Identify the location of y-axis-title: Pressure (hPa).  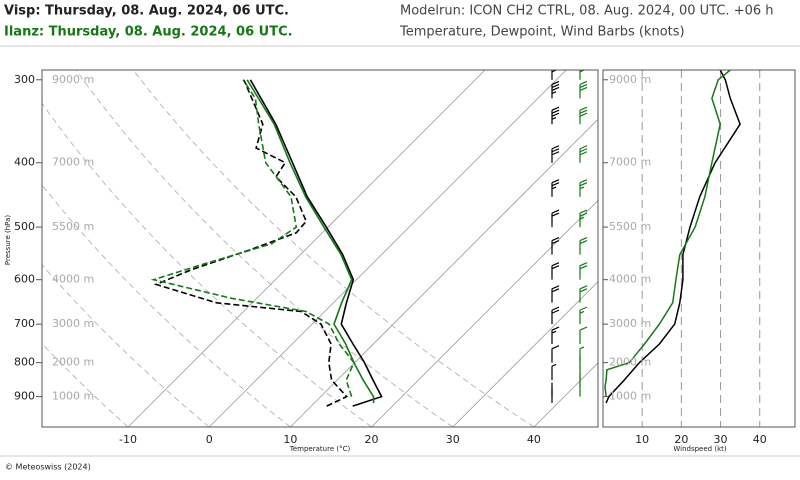
(8, 240).